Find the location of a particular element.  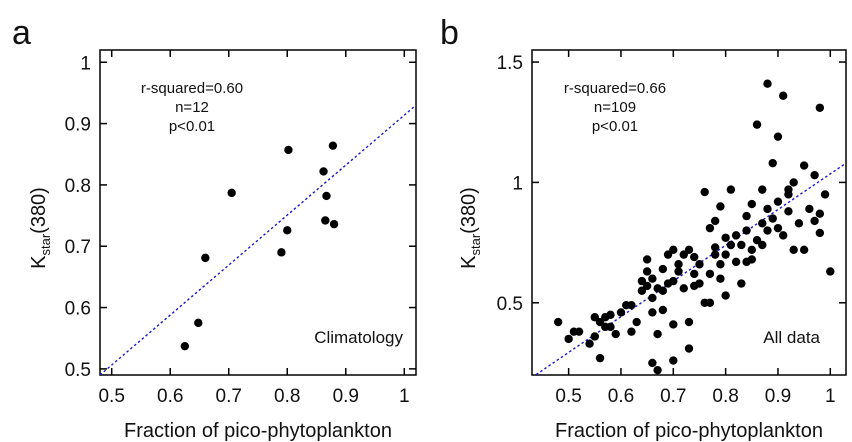

panel-b-ylabel-main: K is located at coordinates (469, 262).